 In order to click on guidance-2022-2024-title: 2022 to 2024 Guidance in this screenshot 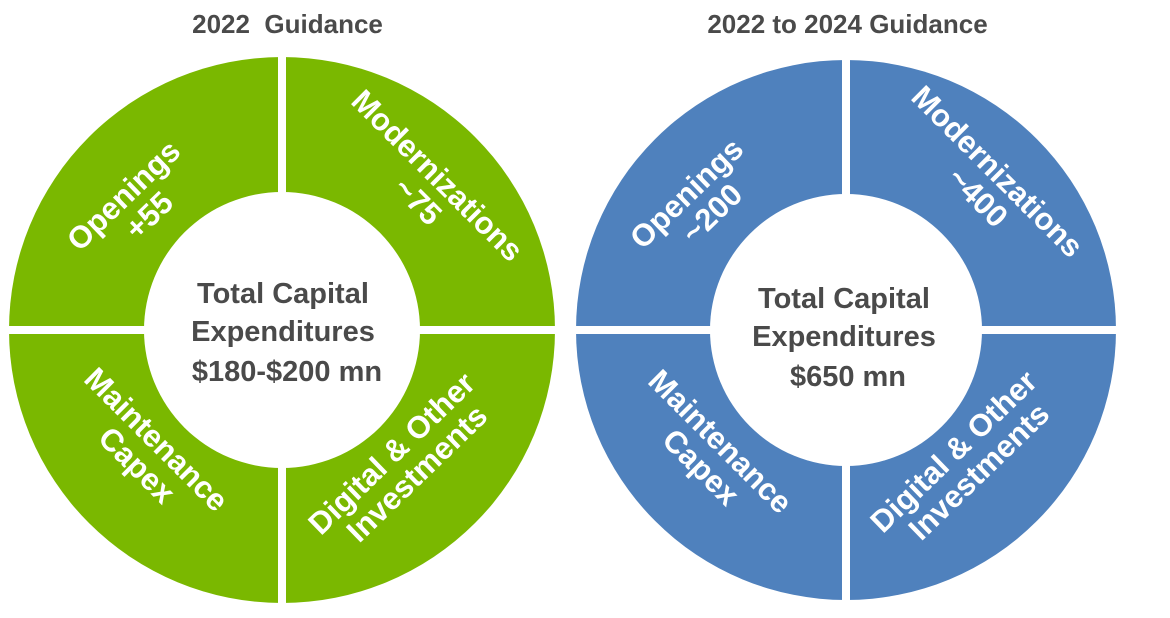, I will do `click(847, 24)`.